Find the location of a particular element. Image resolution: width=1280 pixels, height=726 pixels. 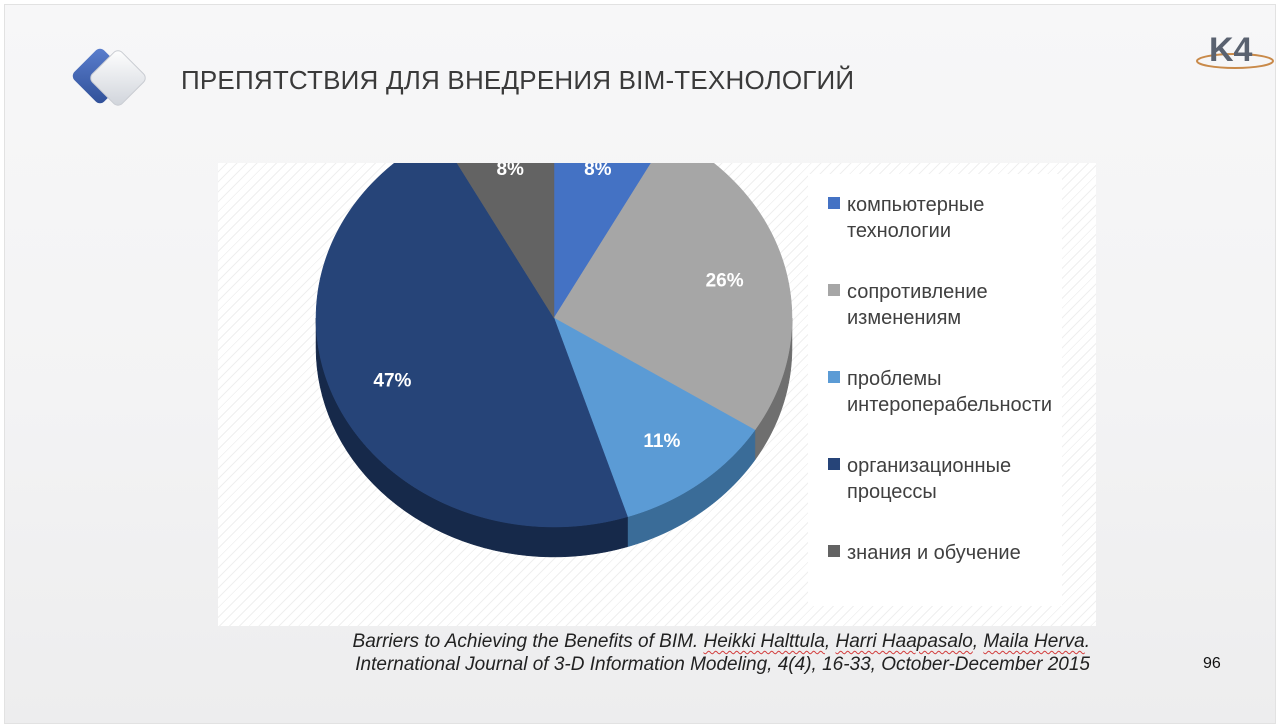

legend-item: проблемы интероперабельности is located at coordinates (942, 392).